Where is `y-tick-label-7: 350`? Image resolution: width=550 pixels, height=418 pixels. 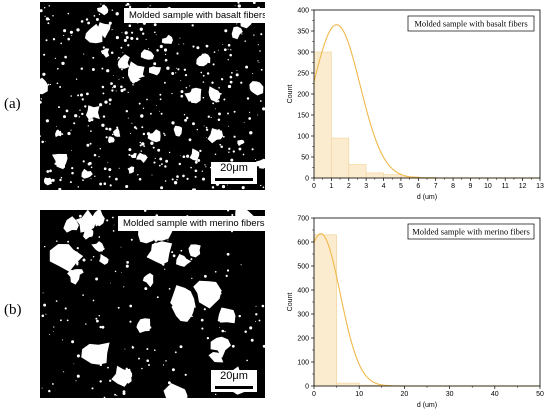 y-tick-label-7: 350 is located at coordinates (303, 31).